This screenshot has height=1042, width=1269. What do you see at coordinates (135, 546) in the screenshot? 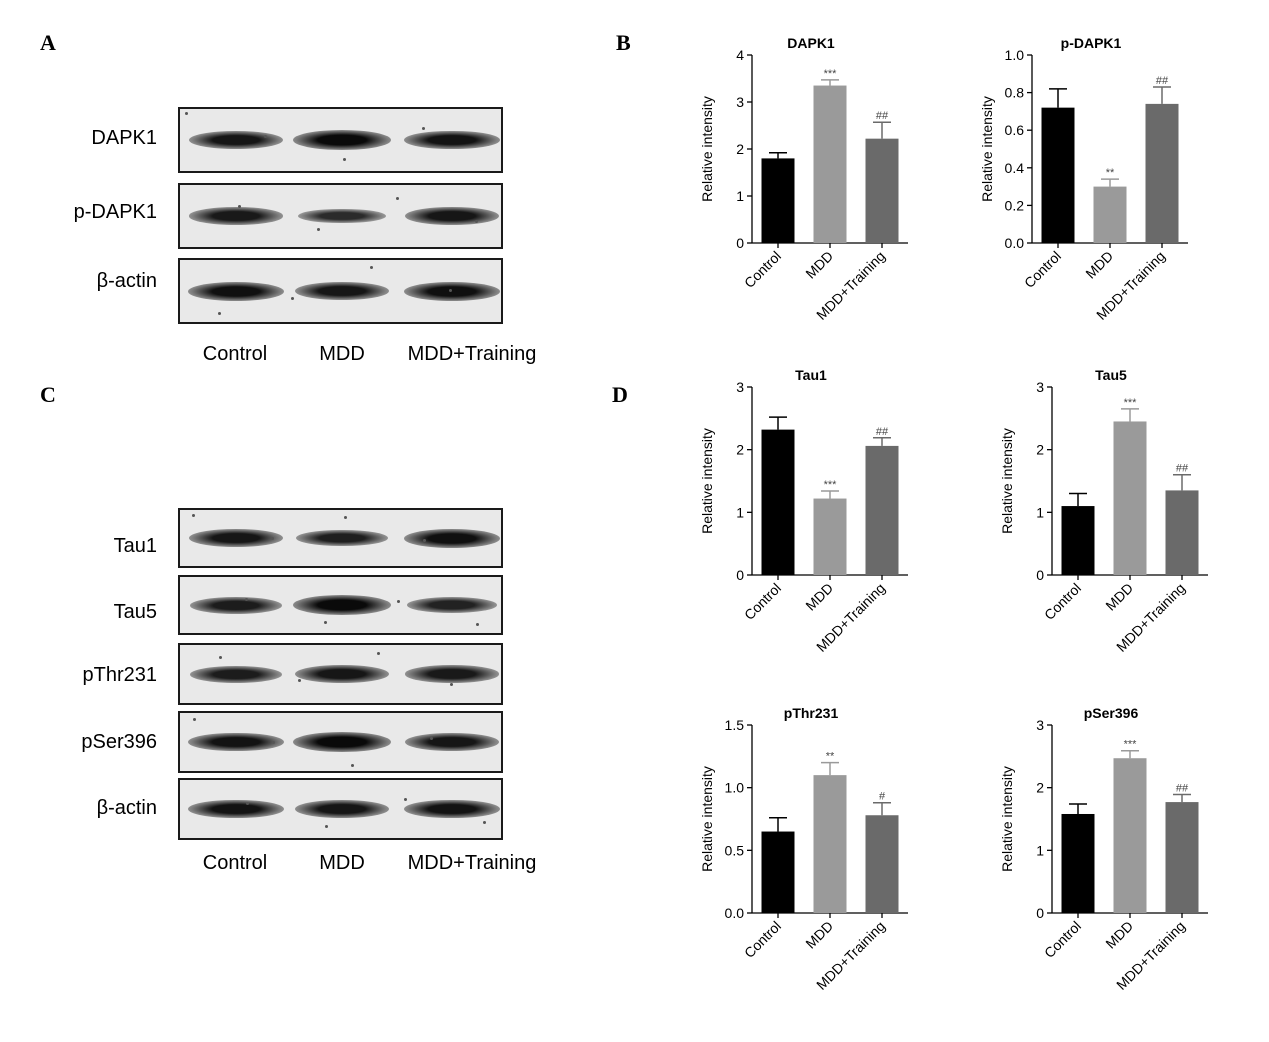
I see `blot-c-row-label: Tau1` at bounding box center [135, 546].